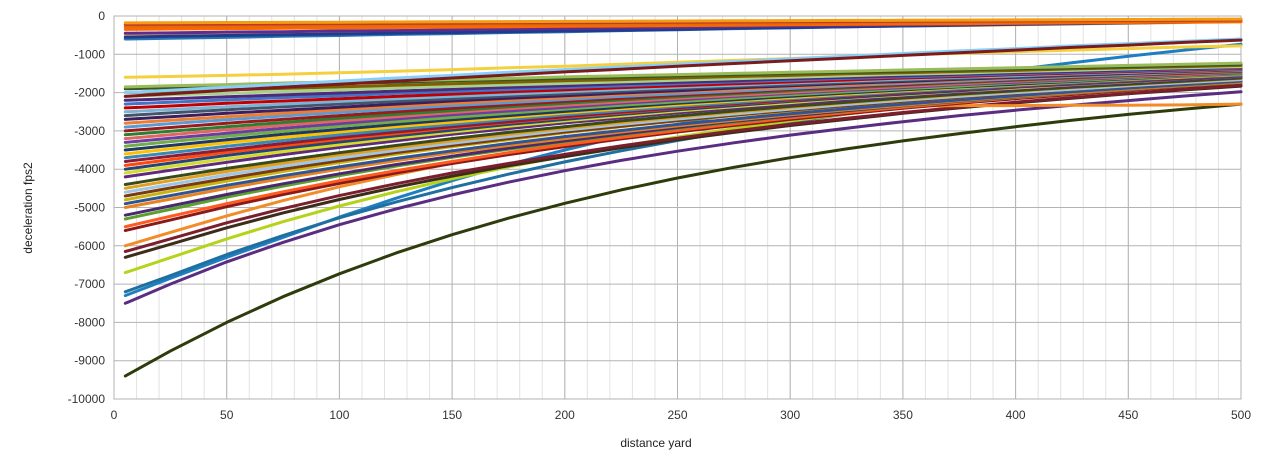 This screenshot has height=471, width=1278. What do you see at coordinates (89, 361) in the screenshot?
I see `y-tick-label: -9000` at bounding box center [89, 361].